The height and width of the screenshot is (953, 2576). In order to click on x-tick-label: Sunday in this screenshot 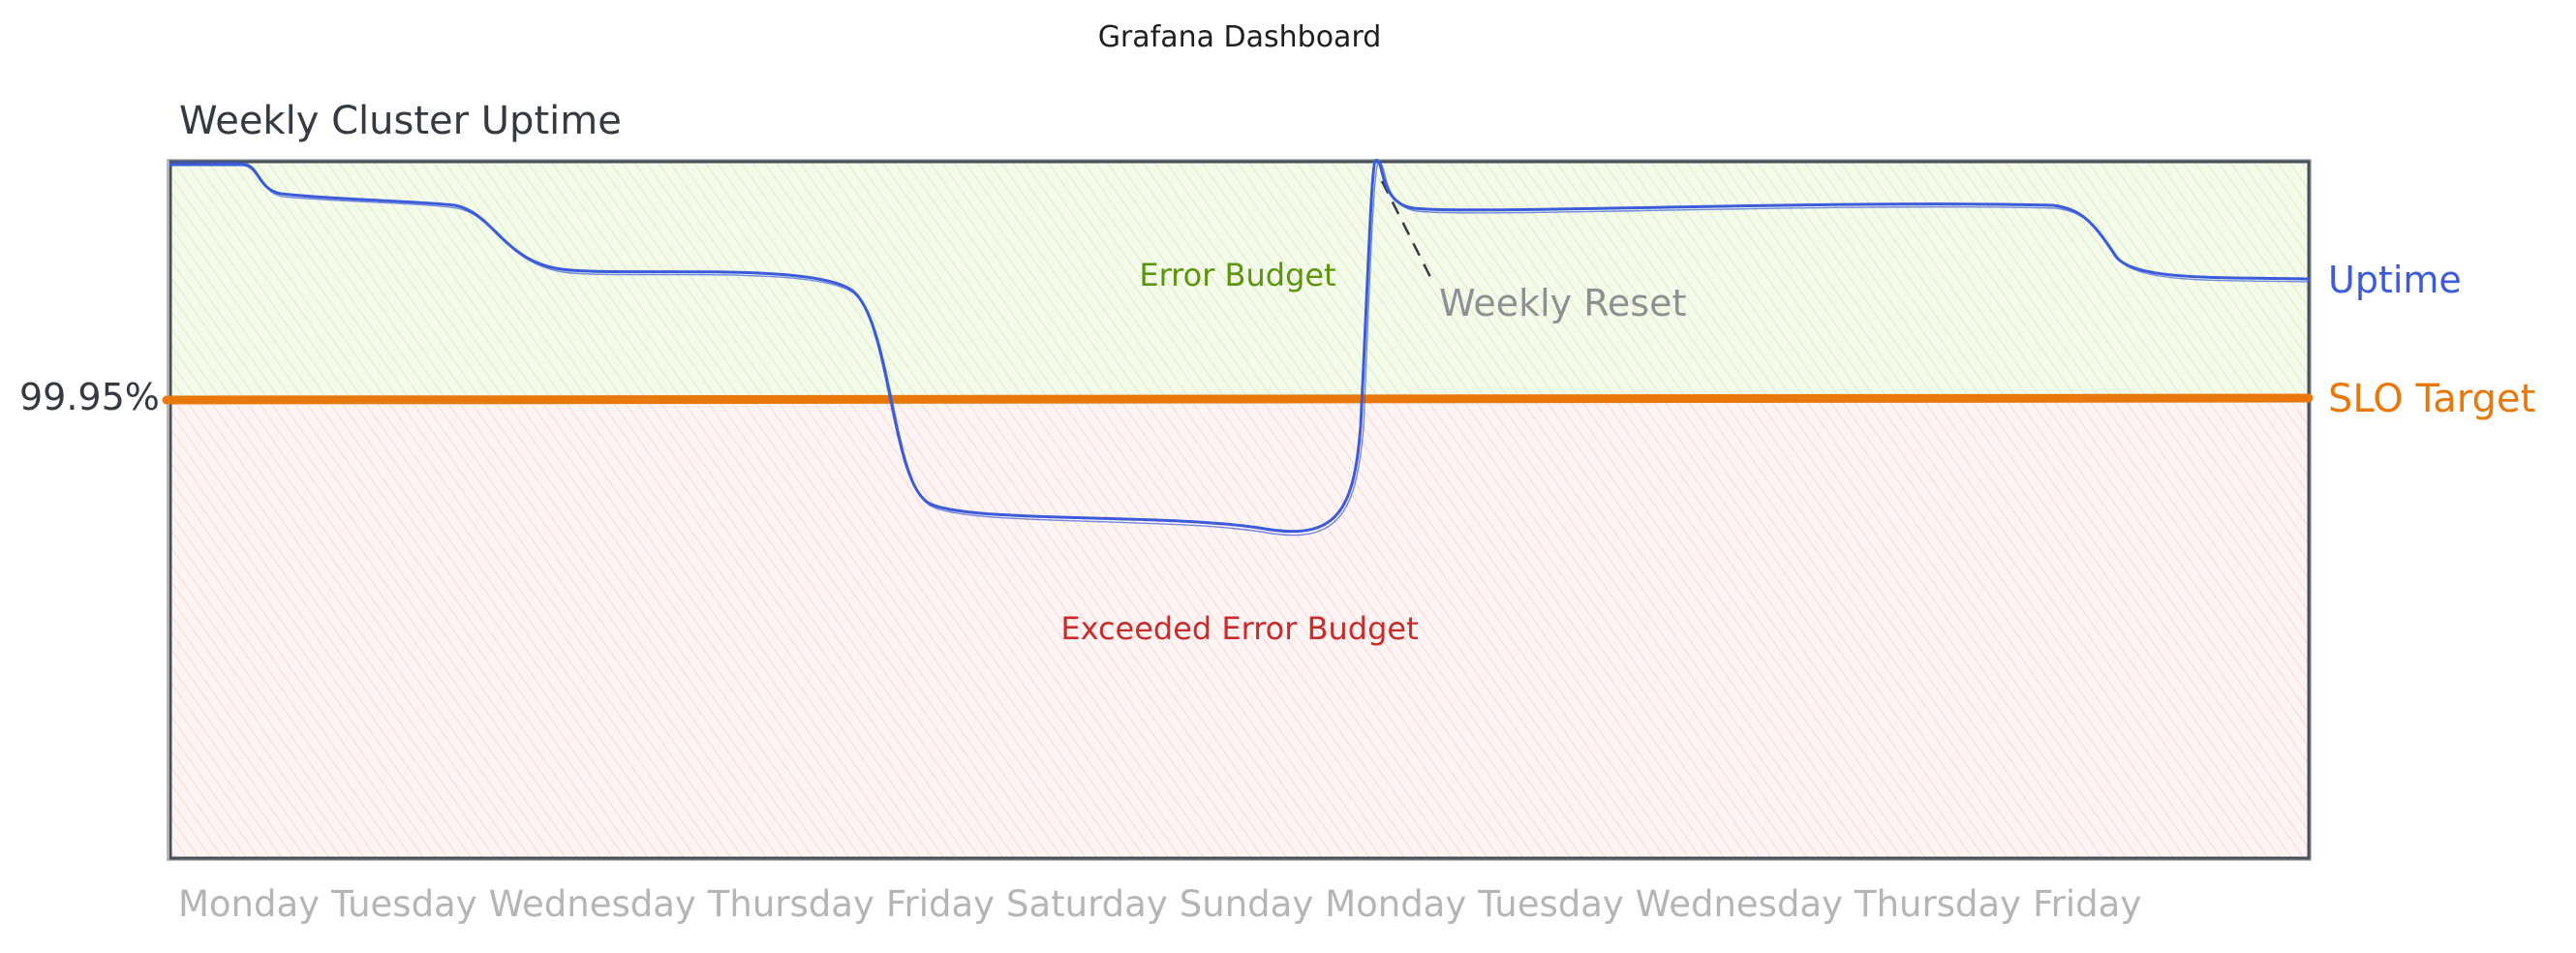, I will do `click(1246, 904)`.